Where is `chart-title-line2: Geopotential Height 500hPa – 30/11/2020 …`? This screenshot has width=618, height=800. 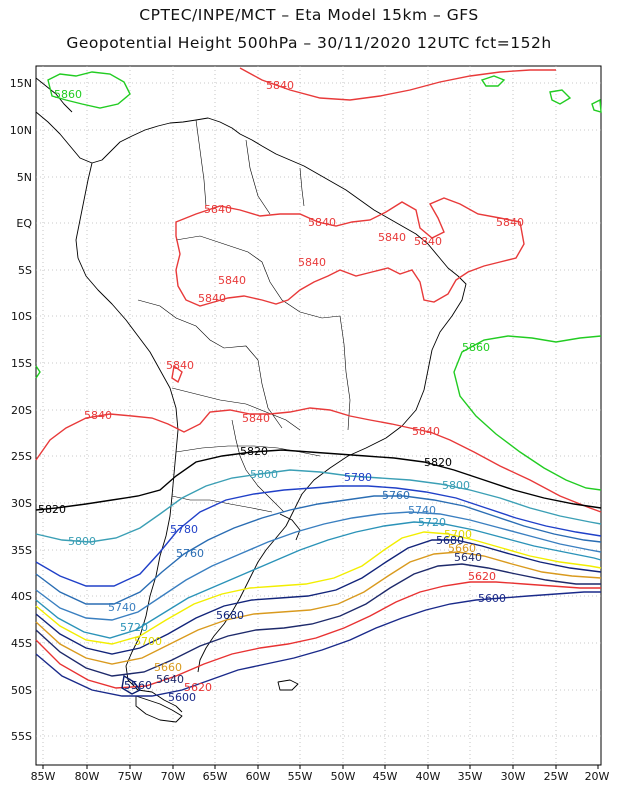 chart-title-line2: Geopotential Height 500hPa – 30/11/2020 … is located at coordinates (309, 43).